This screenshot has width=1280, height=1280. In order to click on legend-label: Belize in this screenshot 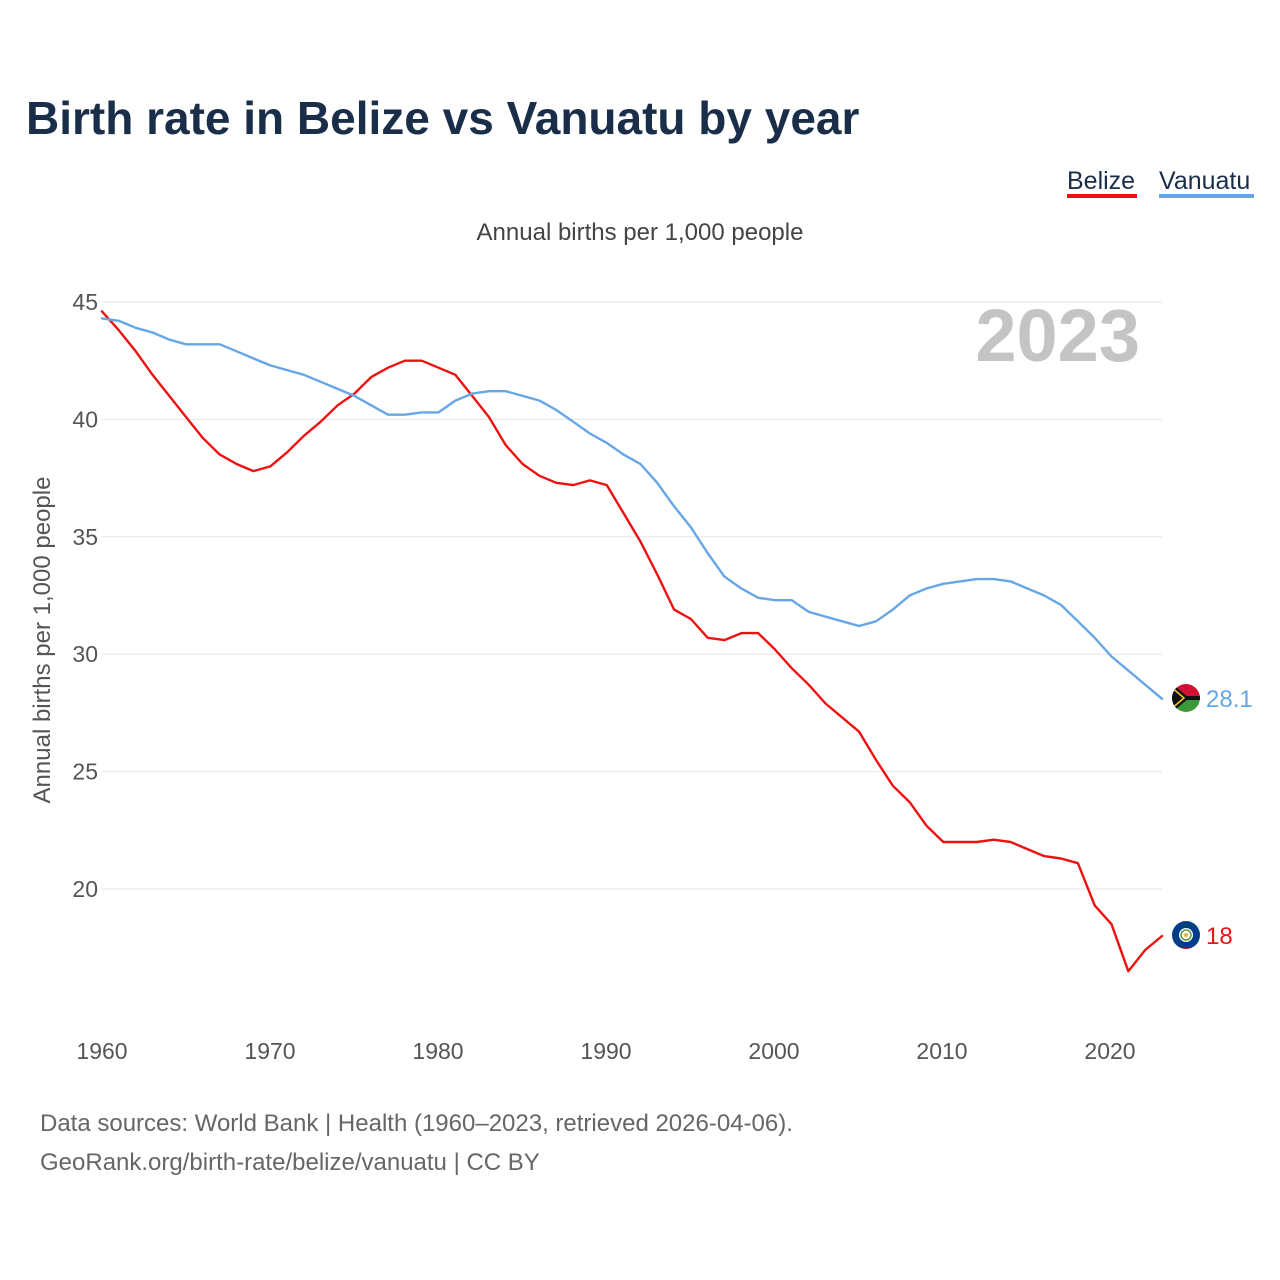, I will do `click(1101, 181)`.